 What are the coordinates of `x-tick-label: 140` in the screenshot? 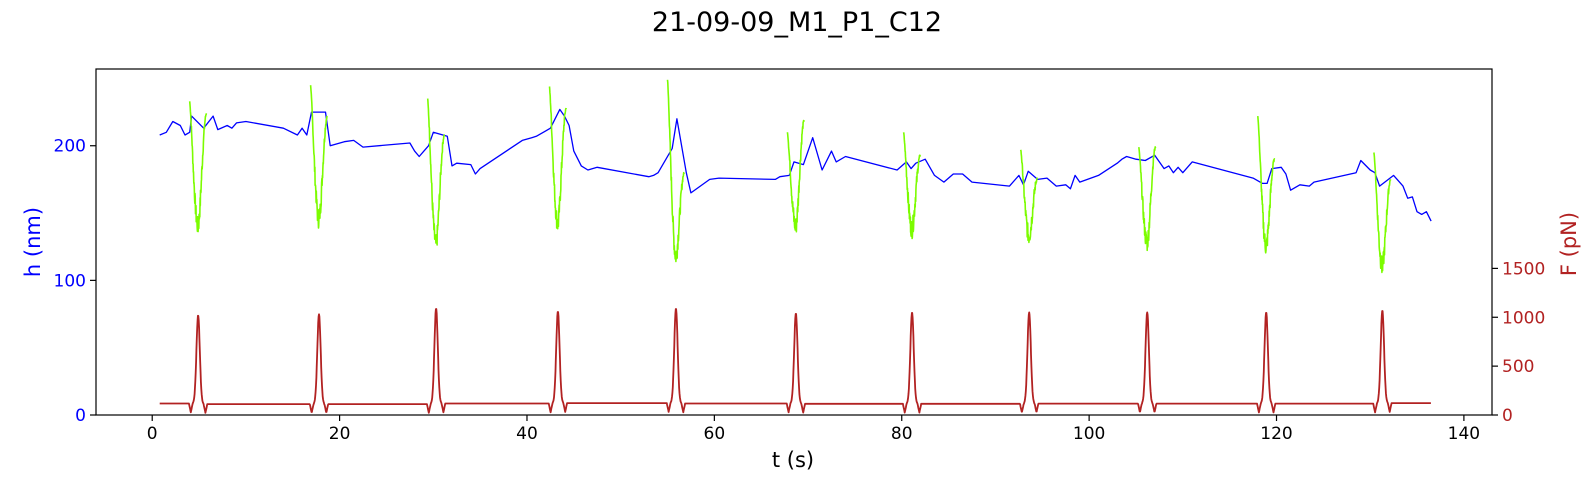 It's located at (1464, 434).